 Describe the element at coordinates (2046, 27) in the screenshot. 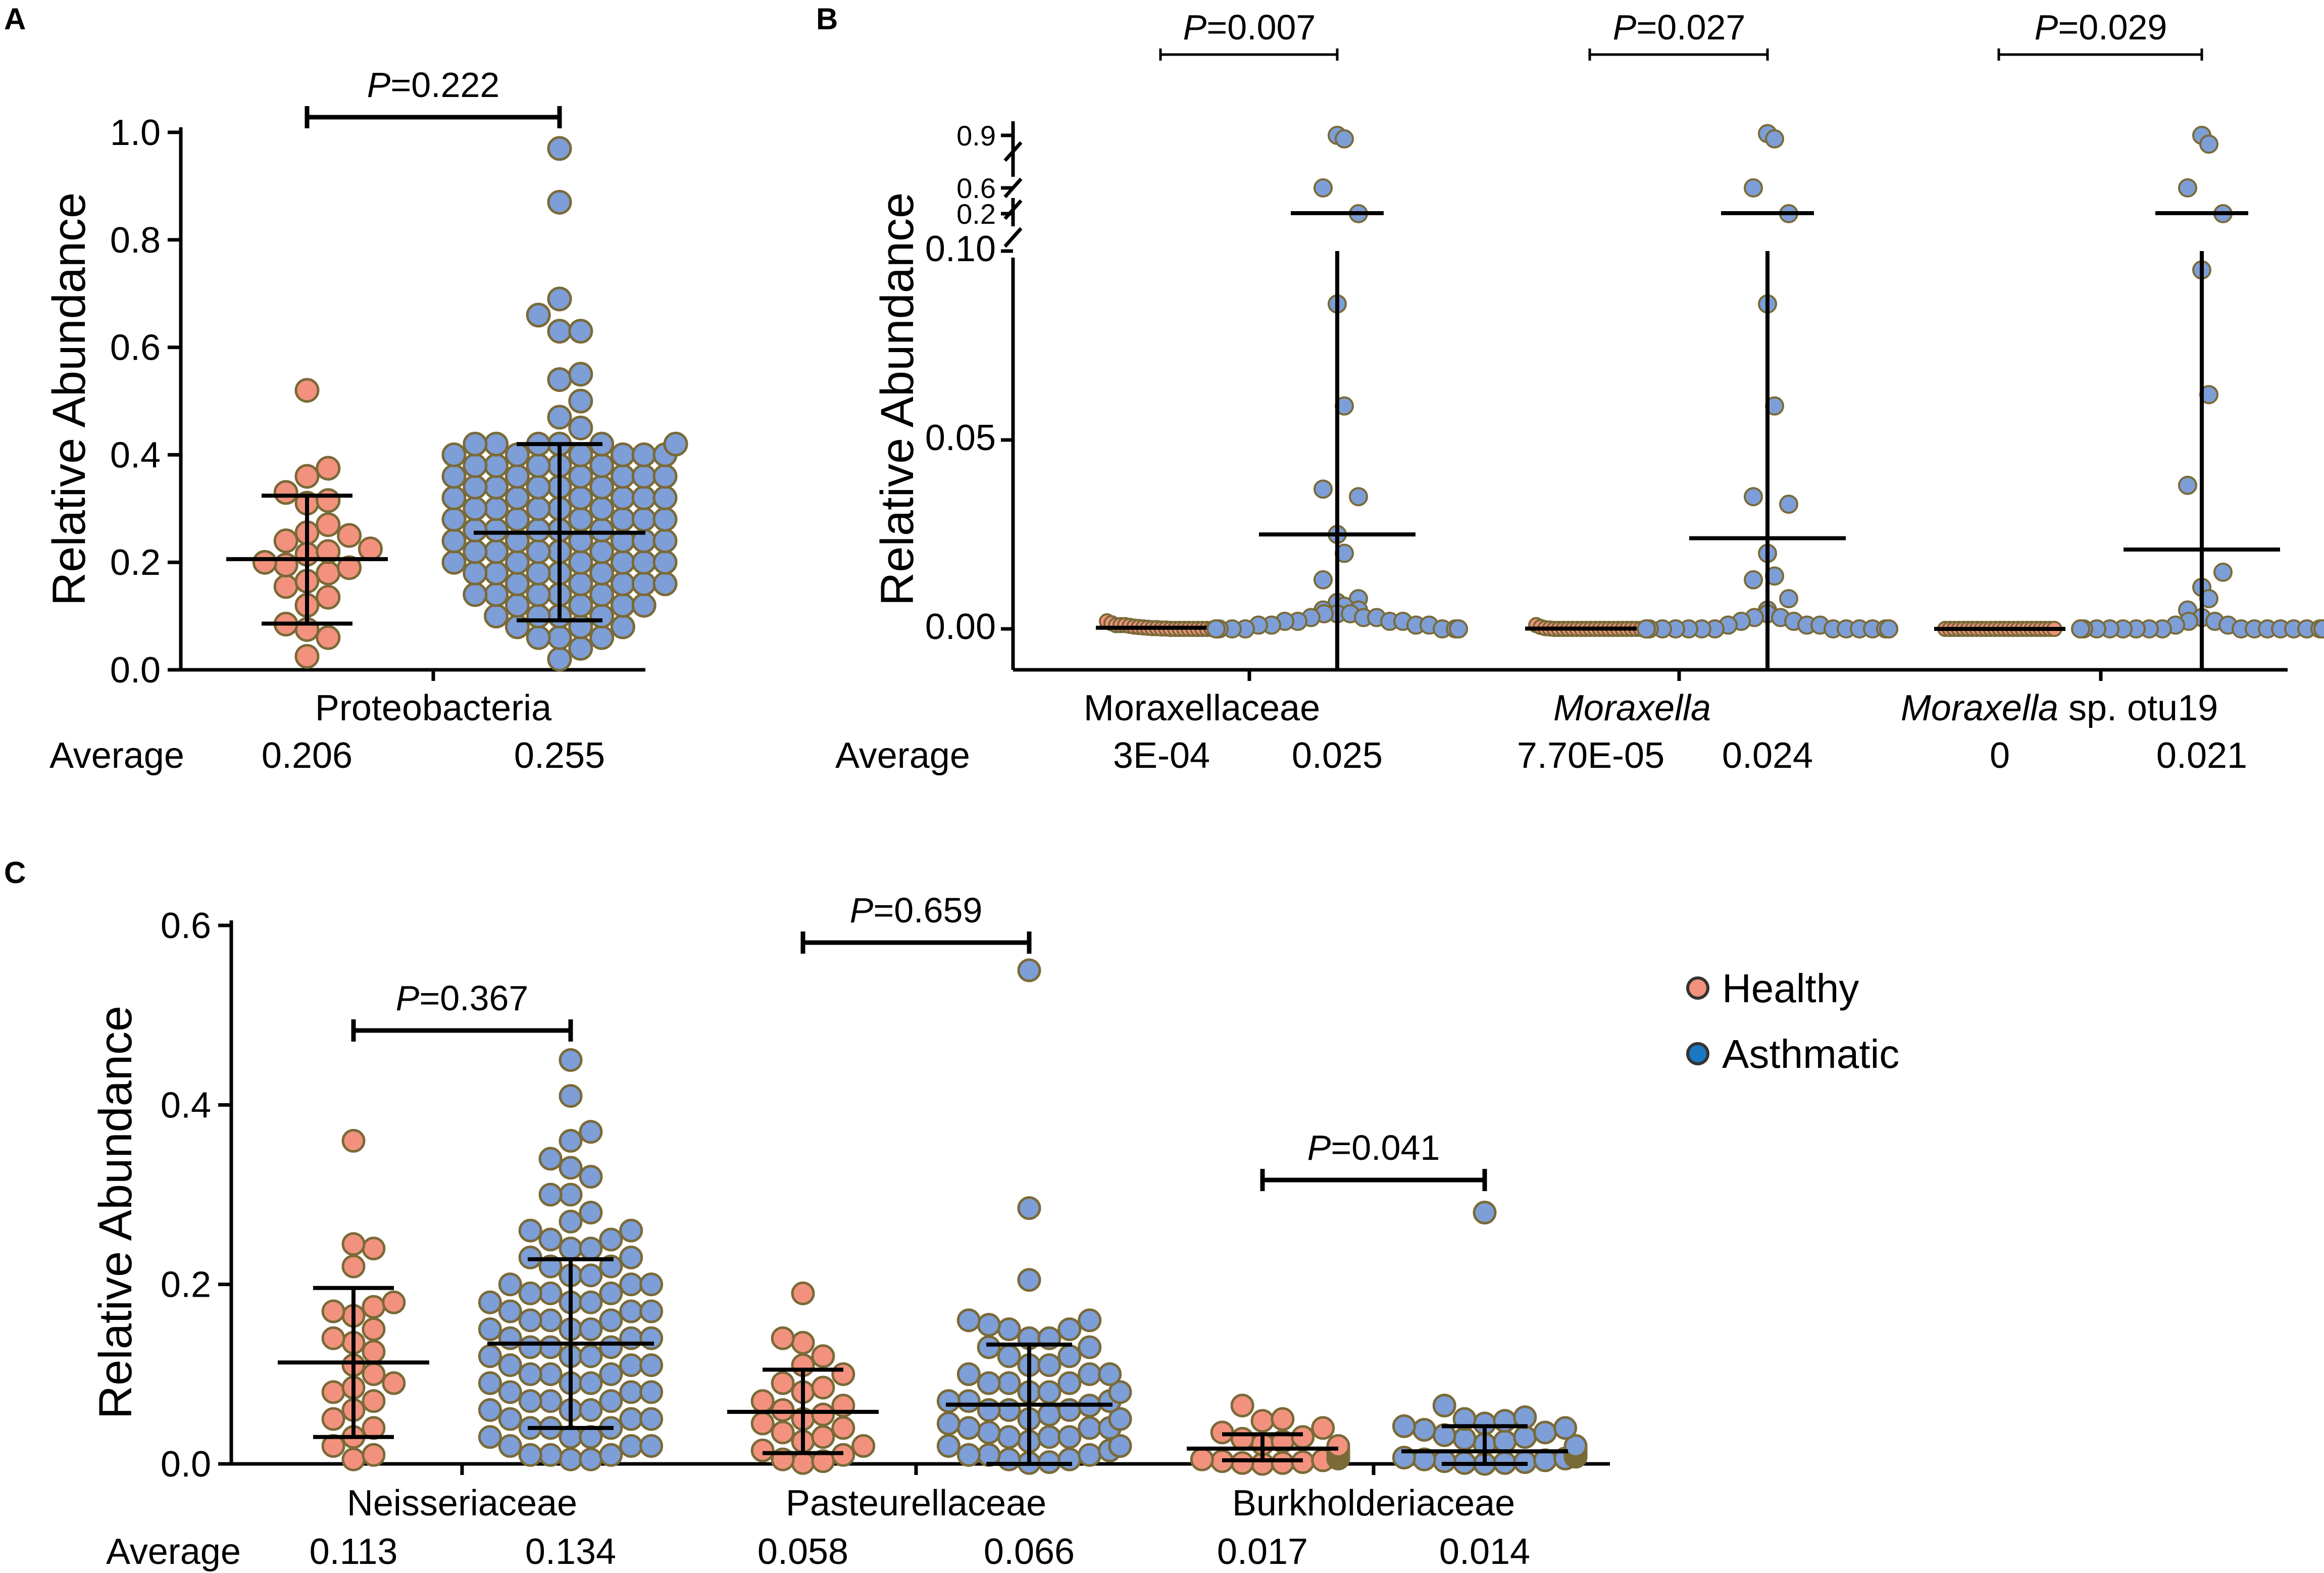

I see `panel-b-cat2-pvalue-p: P` at that location.